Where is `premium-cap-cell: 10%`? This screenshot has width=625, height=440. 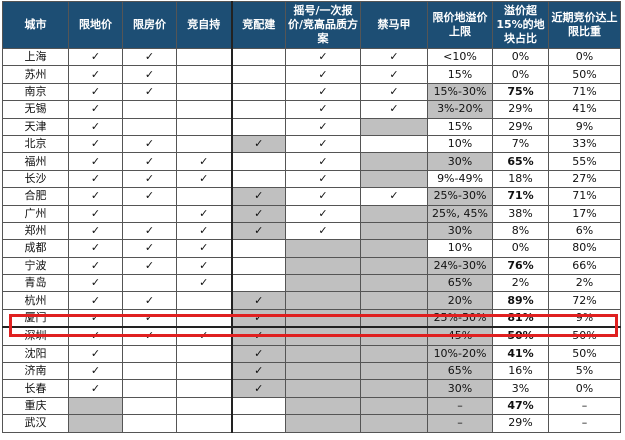 premium-cap-cell: 10% is located at coordinates (460, 248).